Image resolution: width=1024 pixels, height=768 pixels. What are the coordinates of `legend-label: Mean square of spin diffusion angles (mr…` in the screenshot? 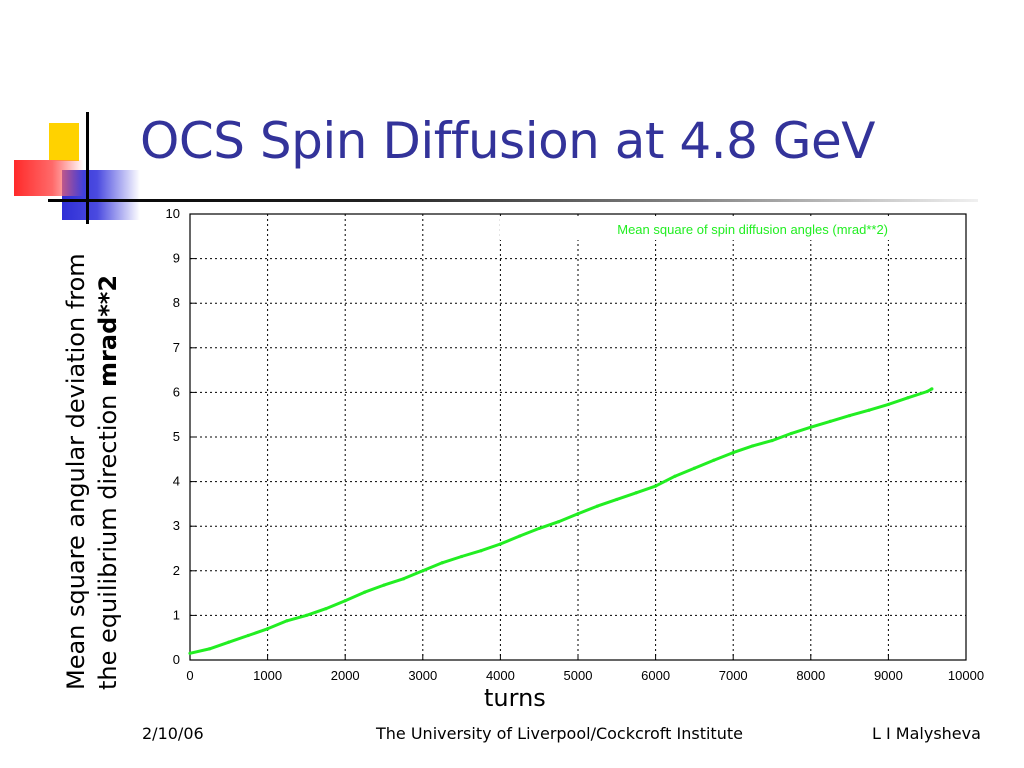 It's located at (752, 229).